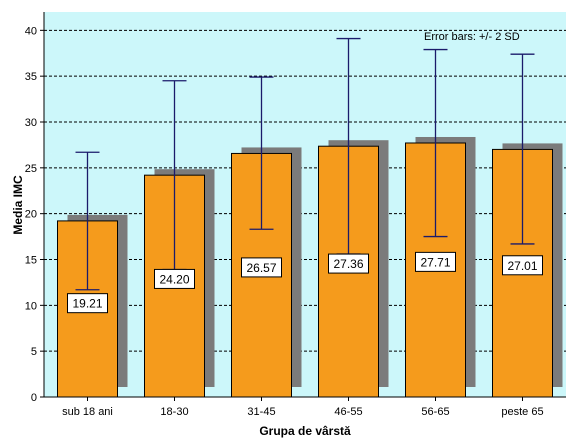 The height and width of the screenshot is (439, 571). Describe the element at coordinates (31, 77) in the screenshot. I see `y-tick-label: 35` at that location.